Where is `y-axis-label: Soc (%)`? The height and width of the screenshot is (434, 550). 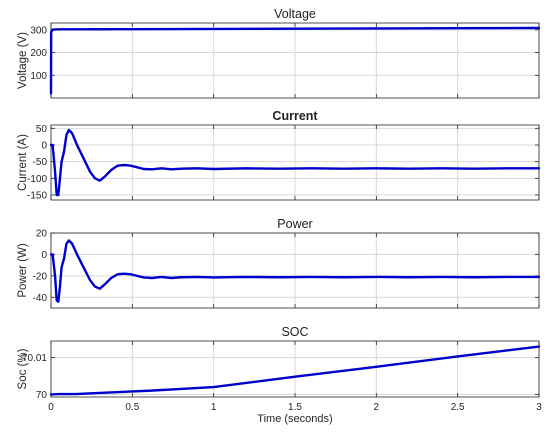
y-axis-label: Soc (%) is located at coordinates (23, 368).